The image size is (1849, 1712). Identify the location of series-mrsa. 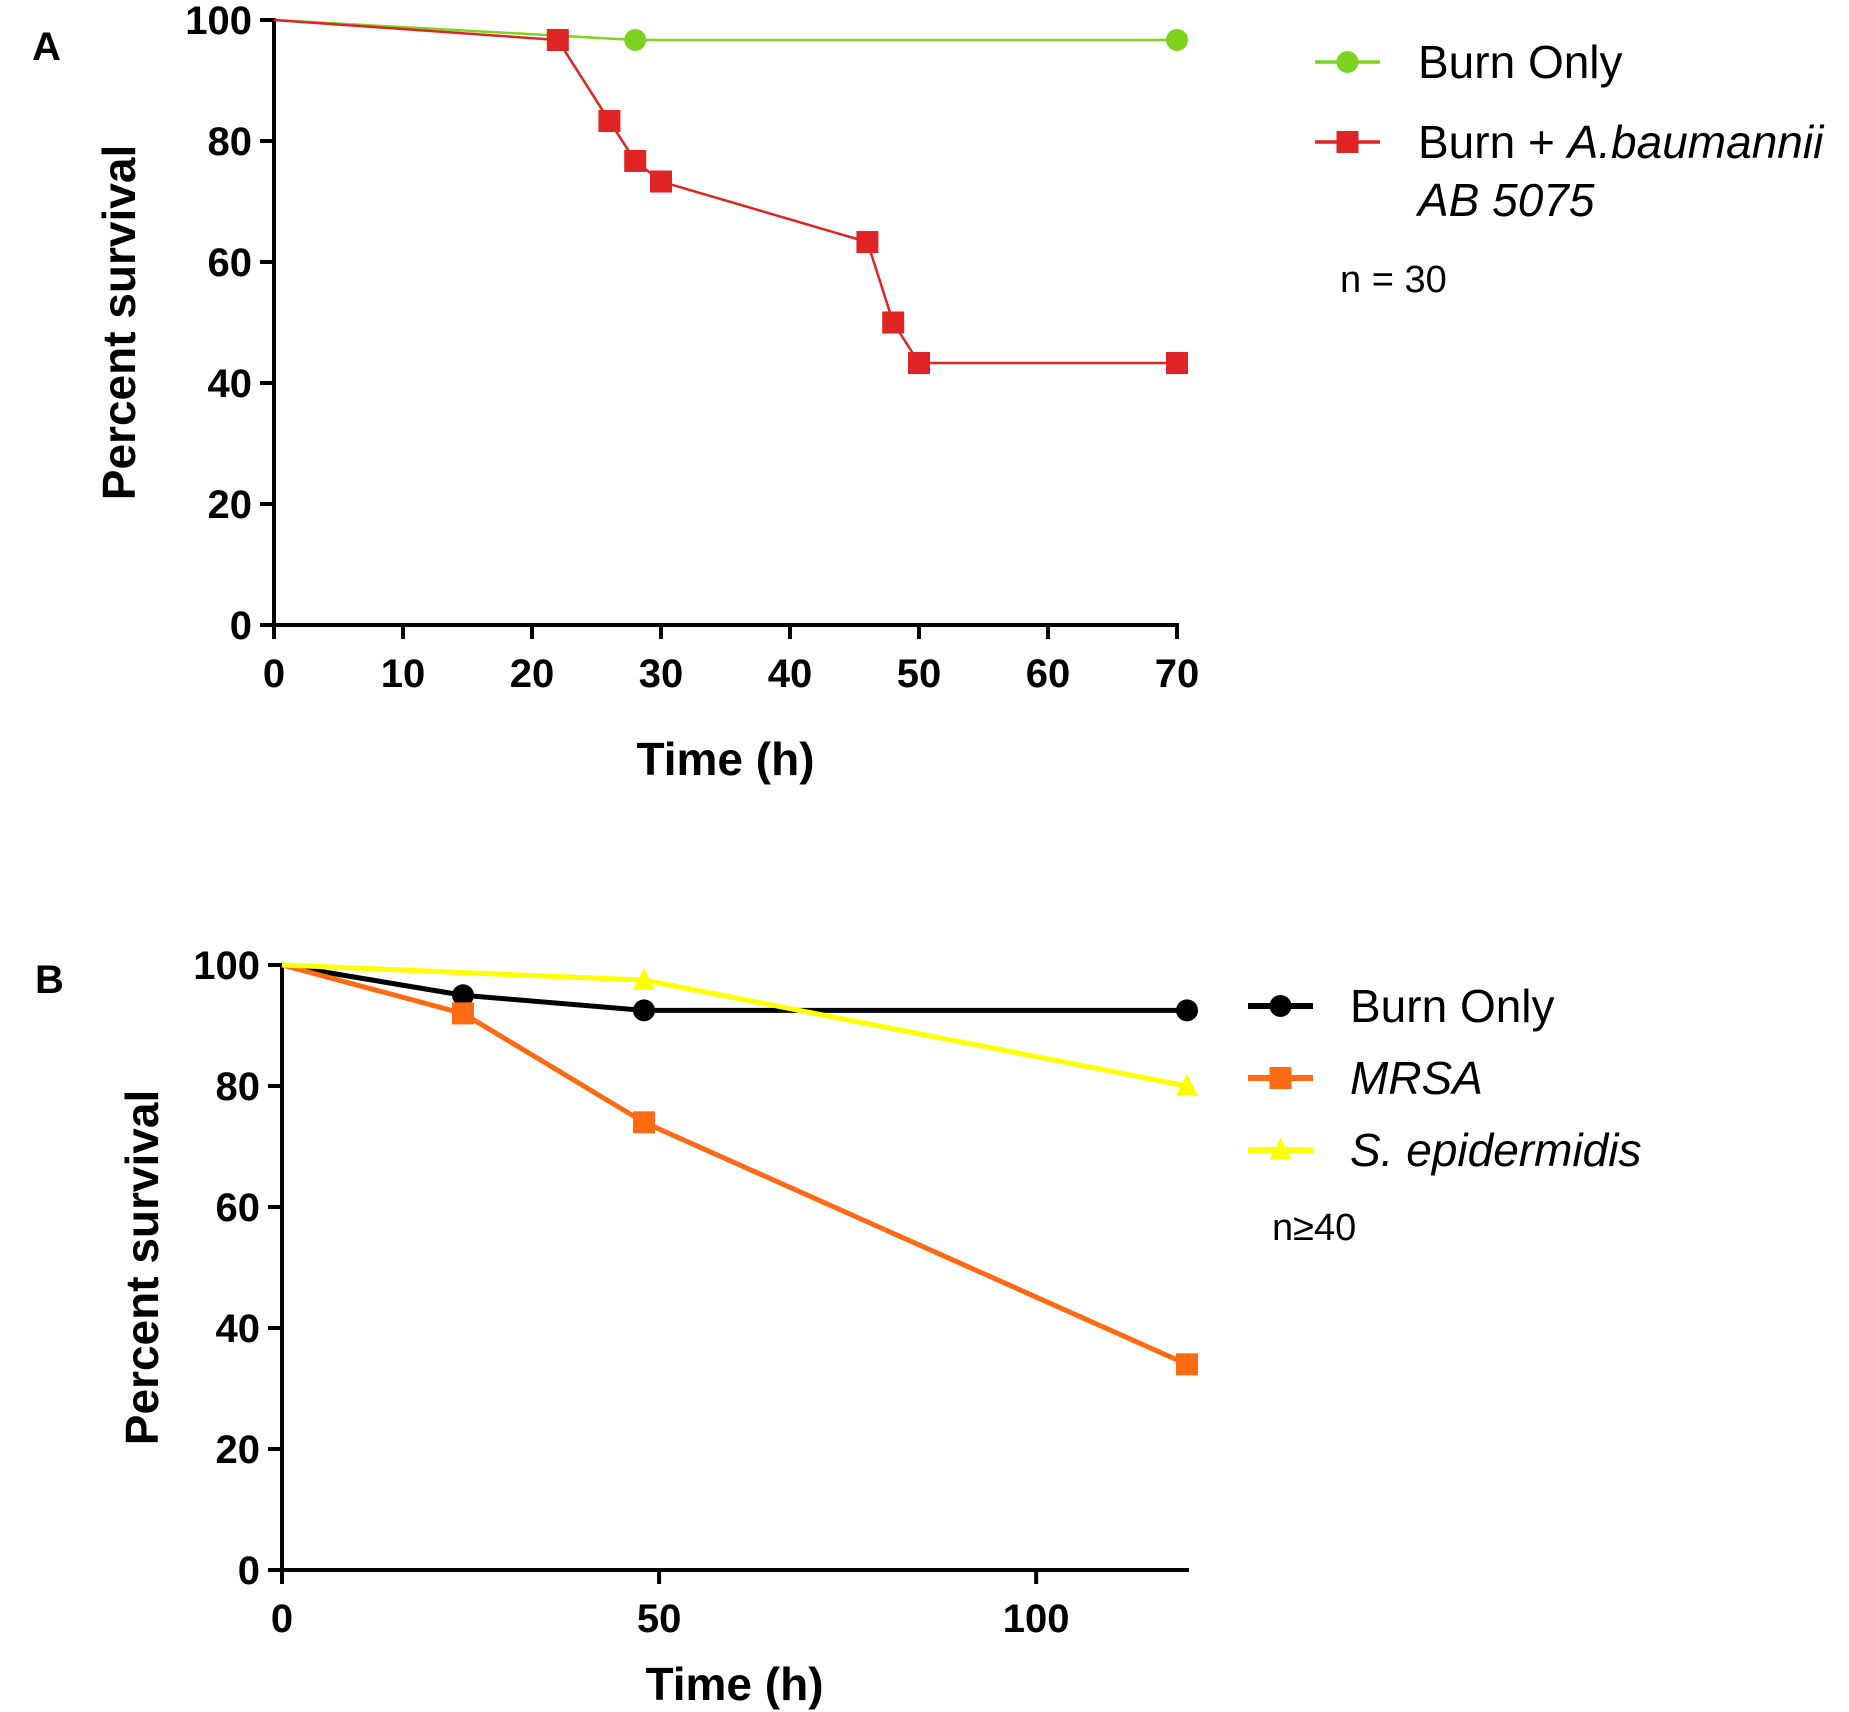
(739, 1169).